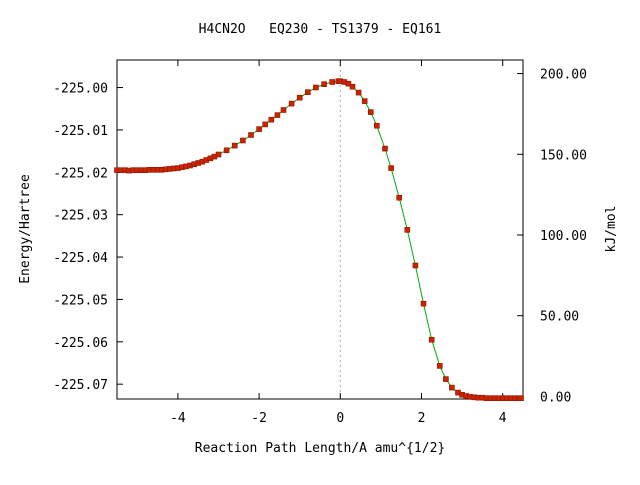 This screenshot has height=485, width=640. Describe the element at coordinates (80, 216) in the screenshot. I see `y-tick-label: -225.03` at that location.